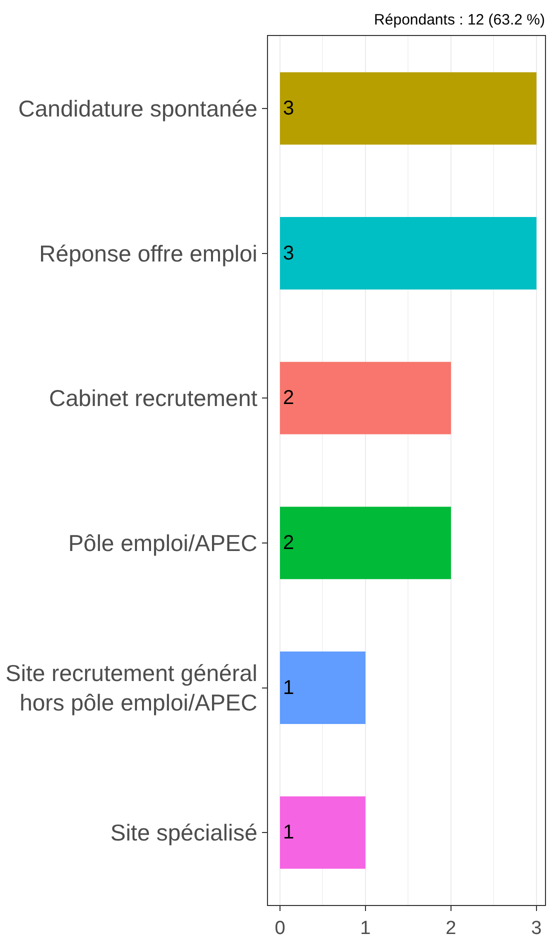  What do you see at coordinates (138, 108) in the screenshot?
I see `y-tick-label: Candidature spontanée` at bounding box center [138, 108].